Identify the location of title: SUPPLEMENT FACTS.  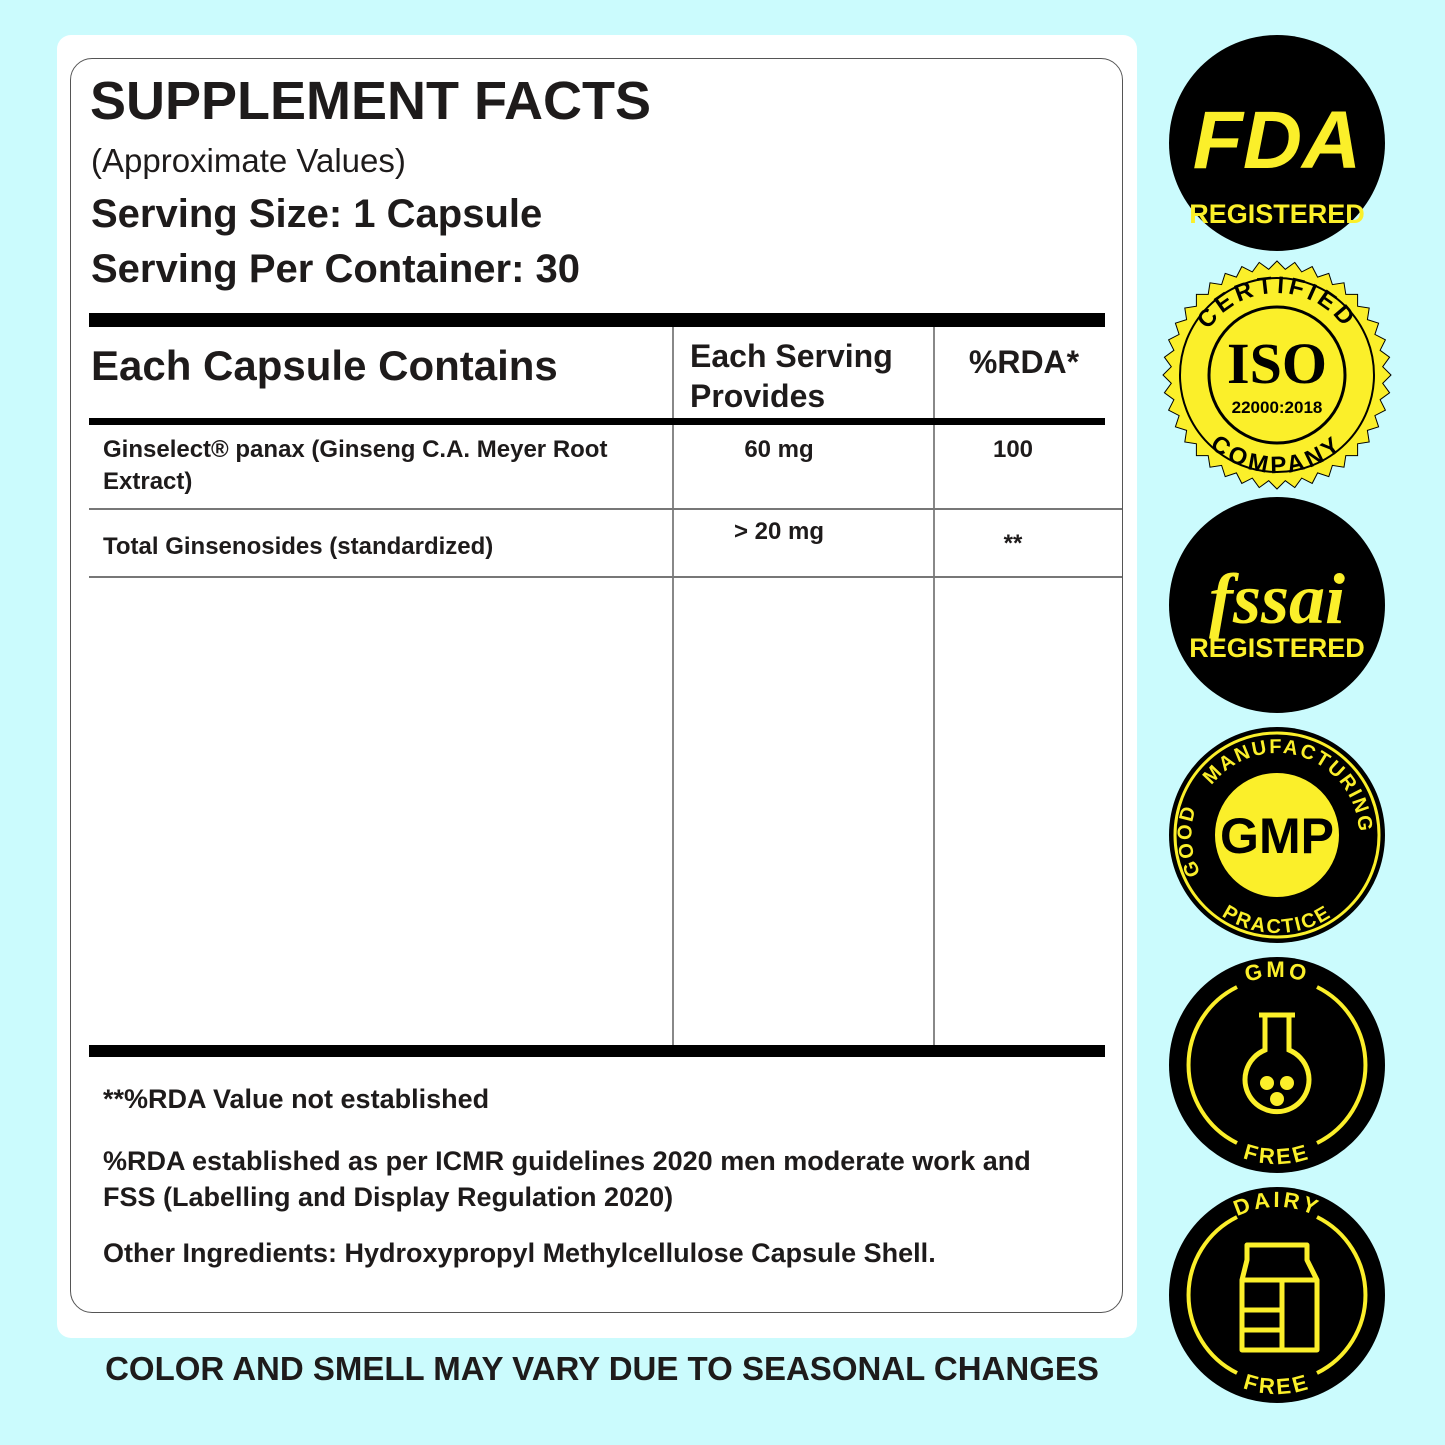
(371, 101).